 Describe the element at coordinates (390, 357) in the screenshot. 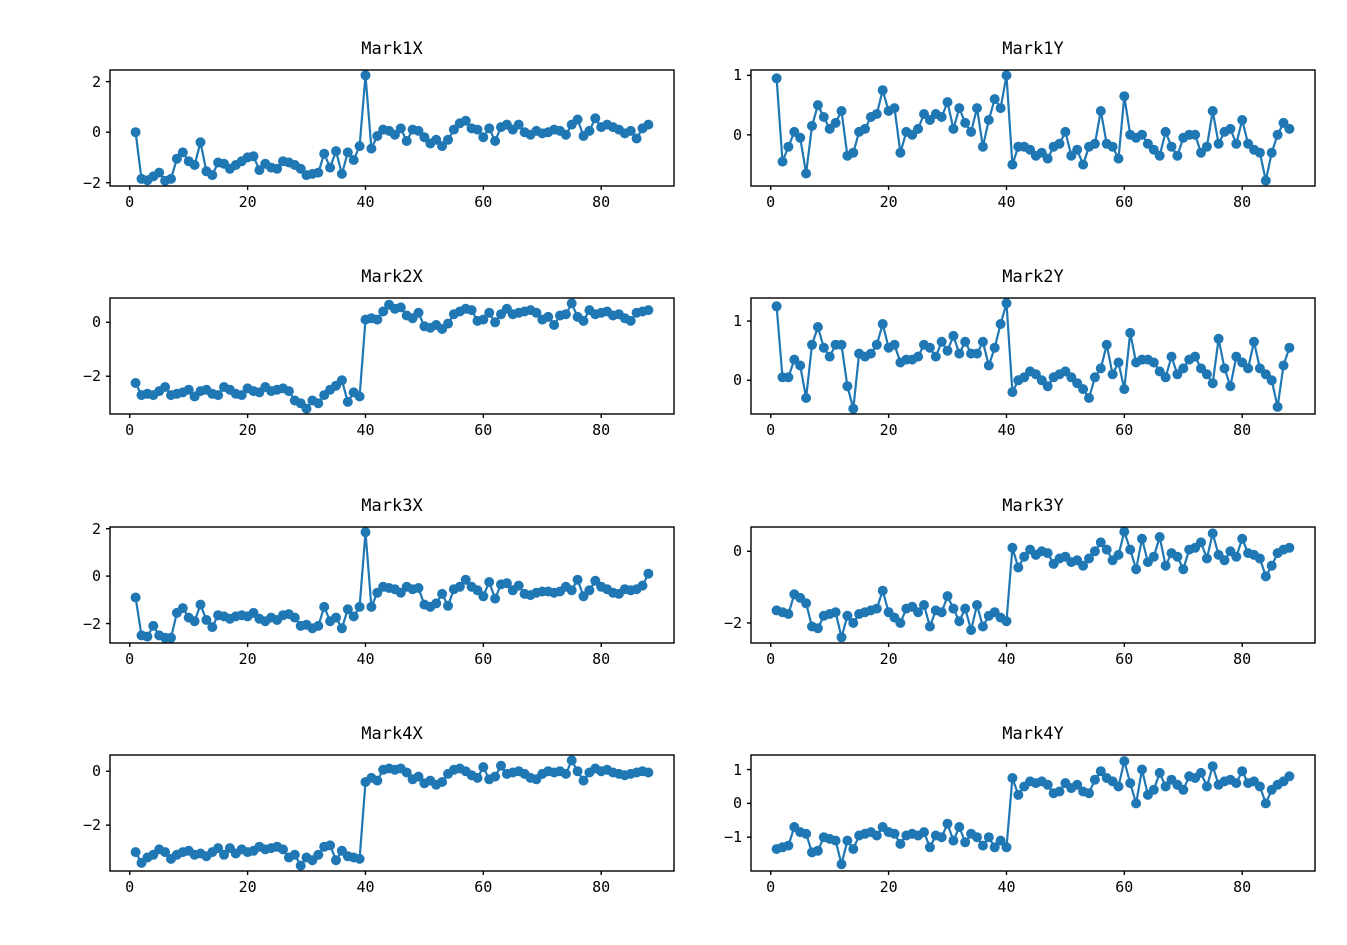

I see `plot-area` at that location.